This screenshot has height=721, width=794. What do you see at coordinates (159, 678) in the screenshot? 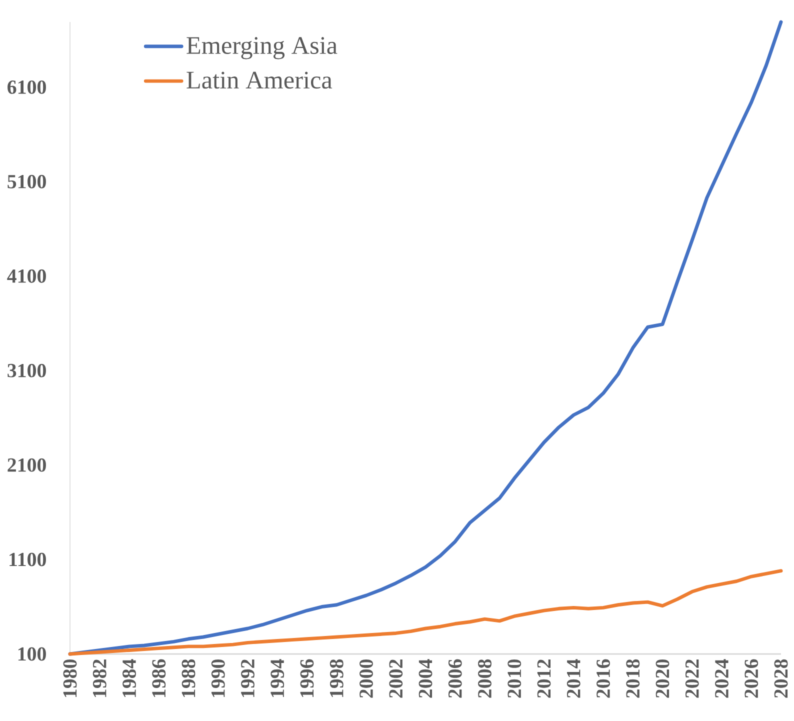
I see `x-tick-label: 1986` at bounding box center [159, 678].